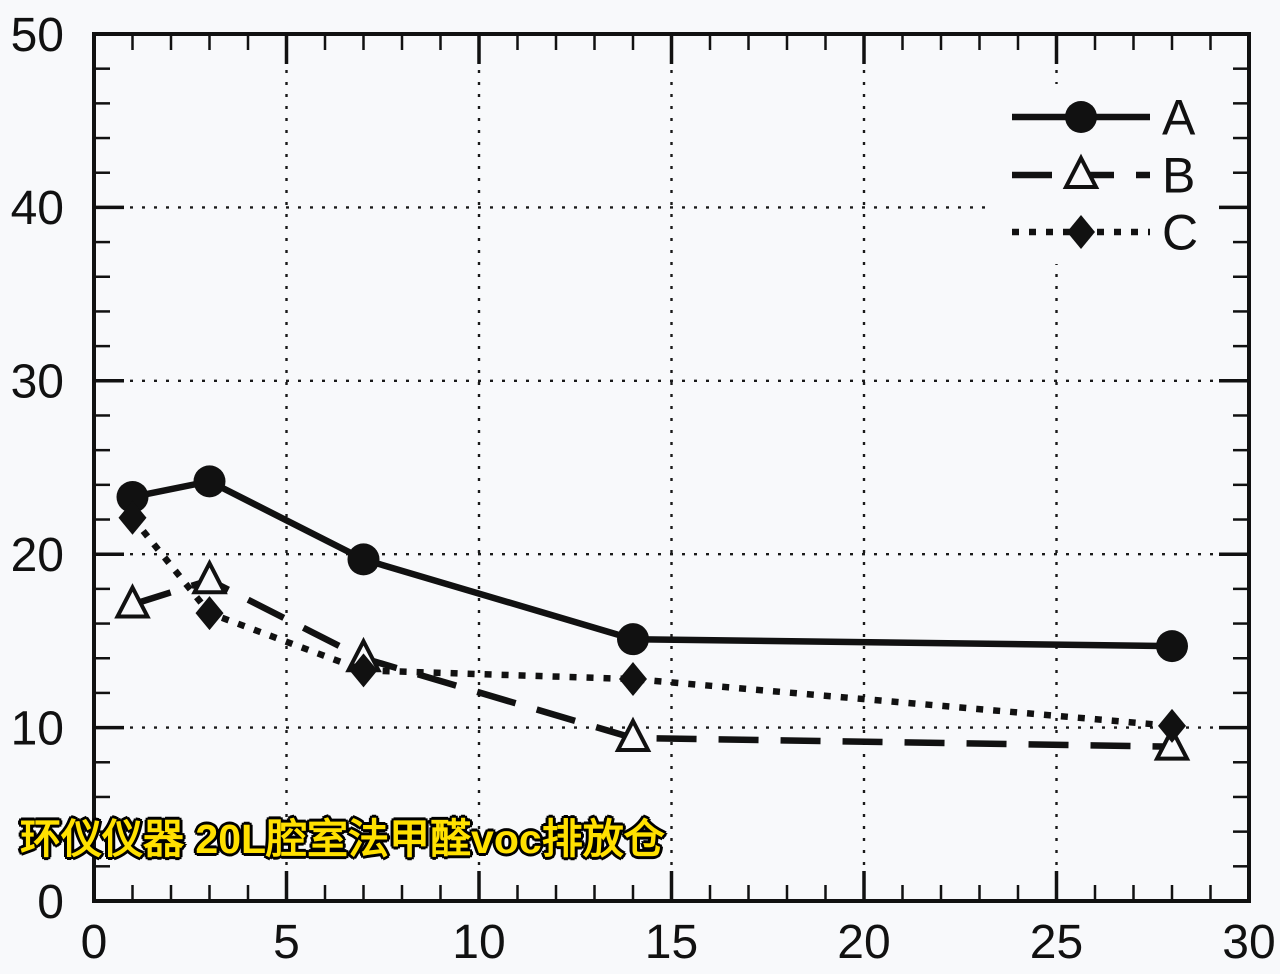 Image resolution: width=1280 pixels, height=974 pixels. Describe the element at coordinates (37, 35) in the screenshot. I see `y-tick-label: 50` at that location.